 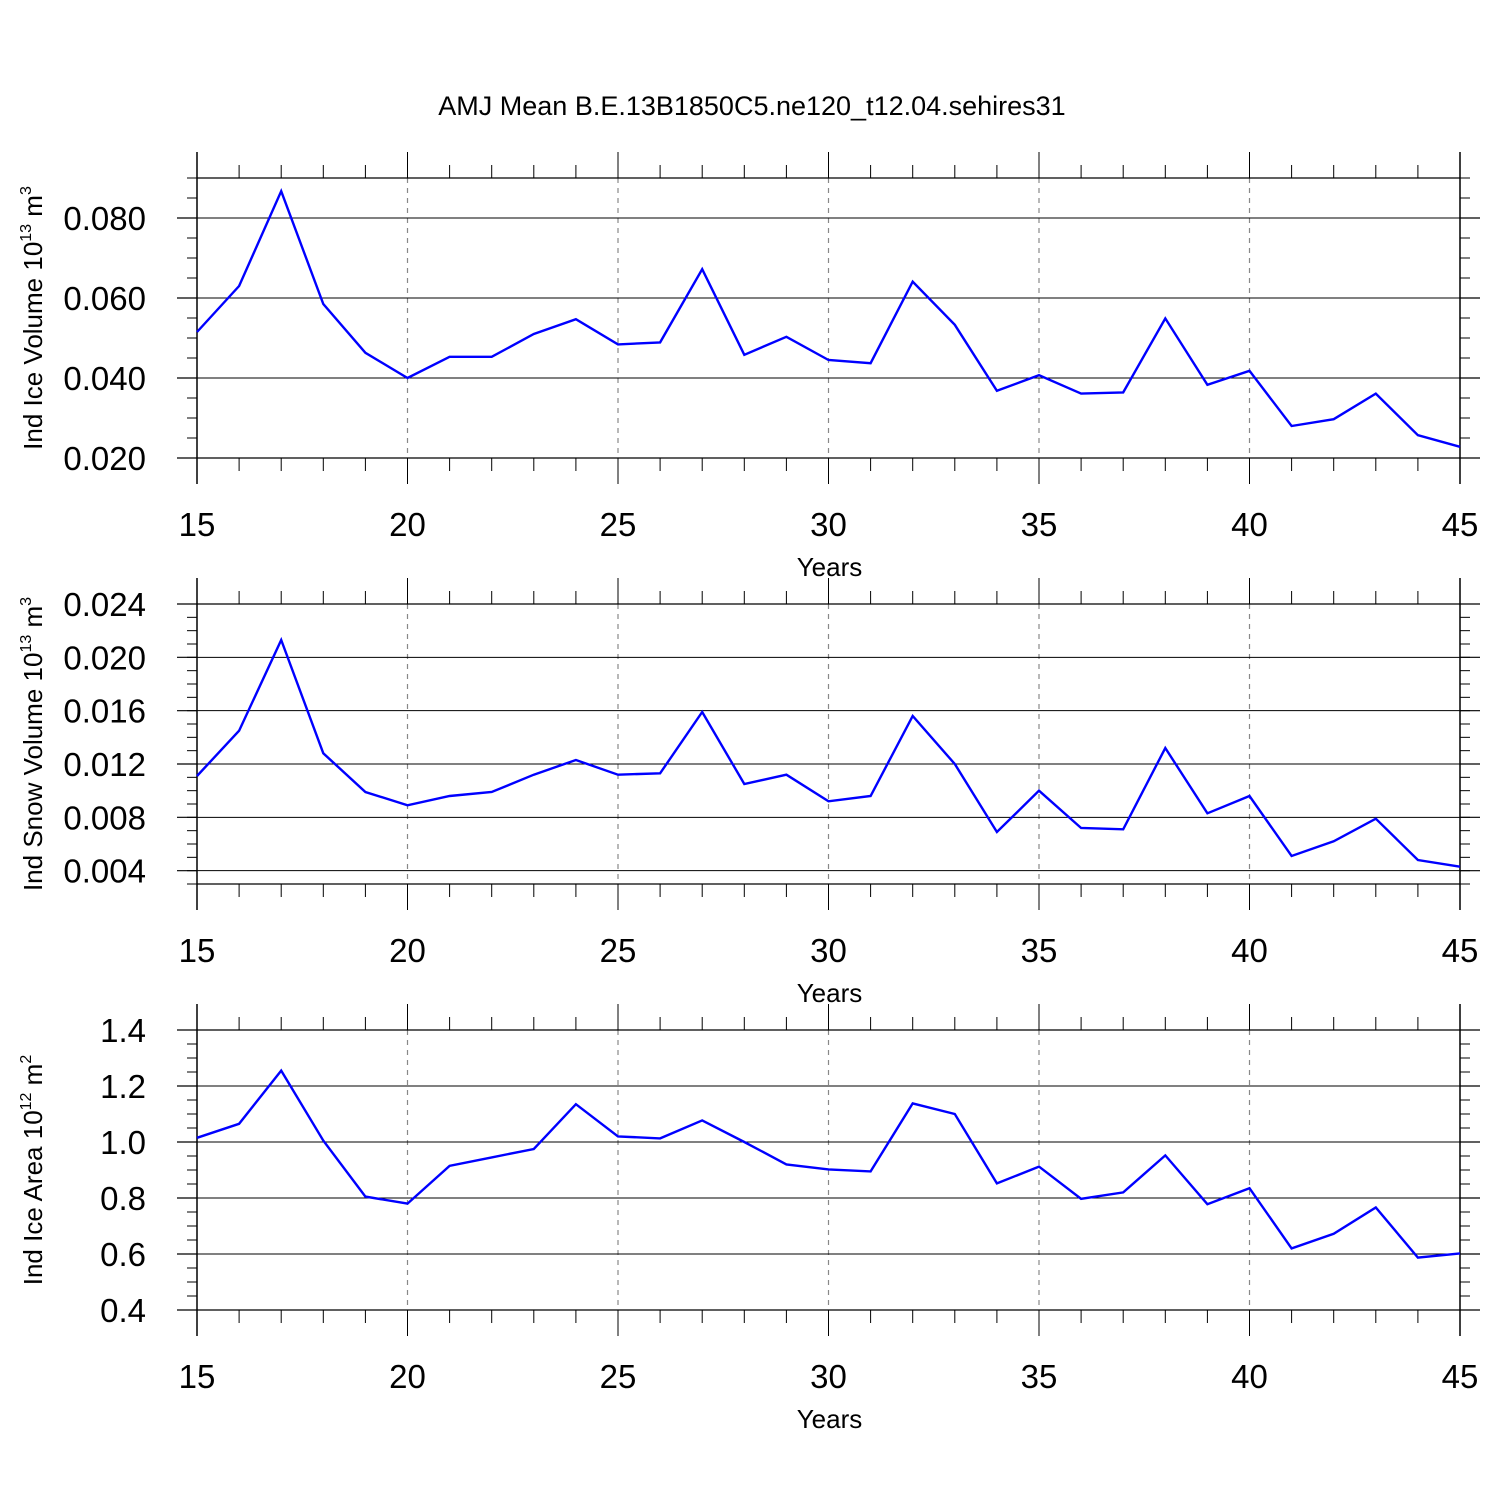 I want to click on ice-volume-y-title-exp: 13, so click(x=26, y=233).